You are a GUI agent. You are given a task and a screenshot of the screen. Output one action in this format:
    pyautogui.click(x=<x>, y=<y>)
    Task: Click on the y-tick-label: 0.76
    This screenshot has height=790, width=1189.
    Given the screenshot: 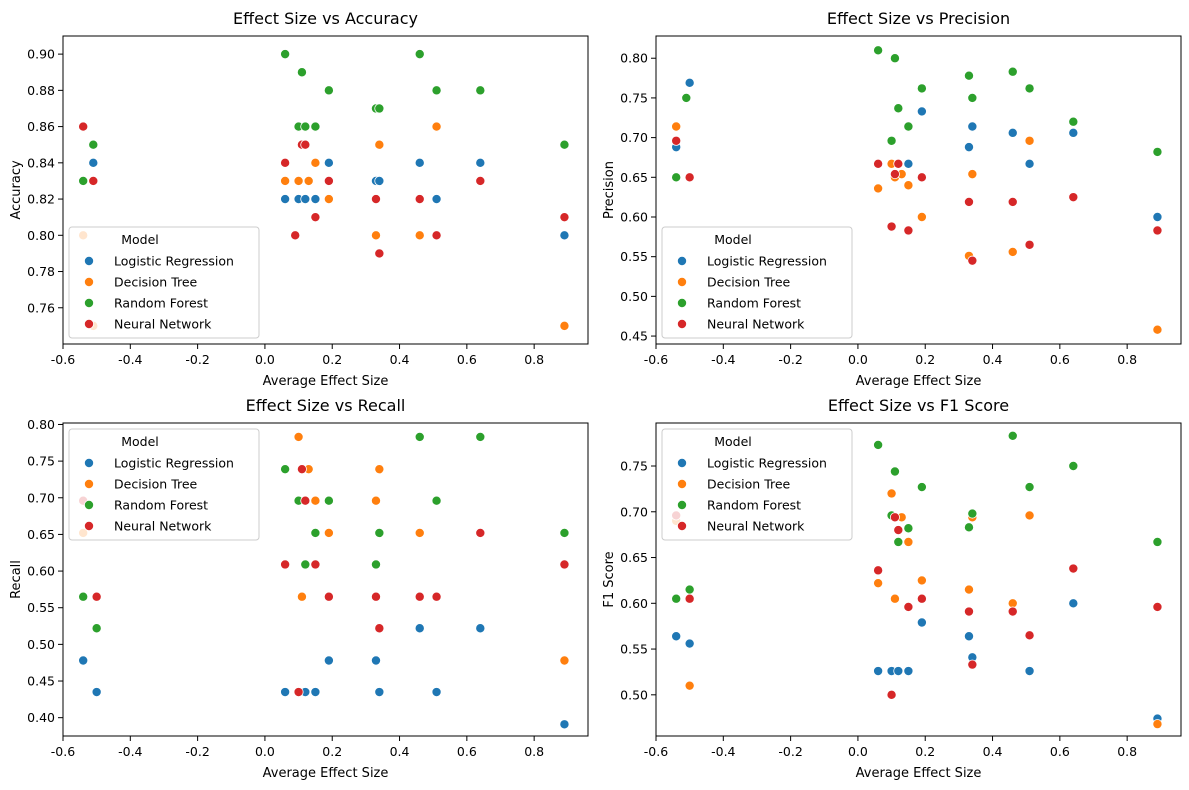 What is the action you would take?
    pyautogui.click(x=41, y=307)
    